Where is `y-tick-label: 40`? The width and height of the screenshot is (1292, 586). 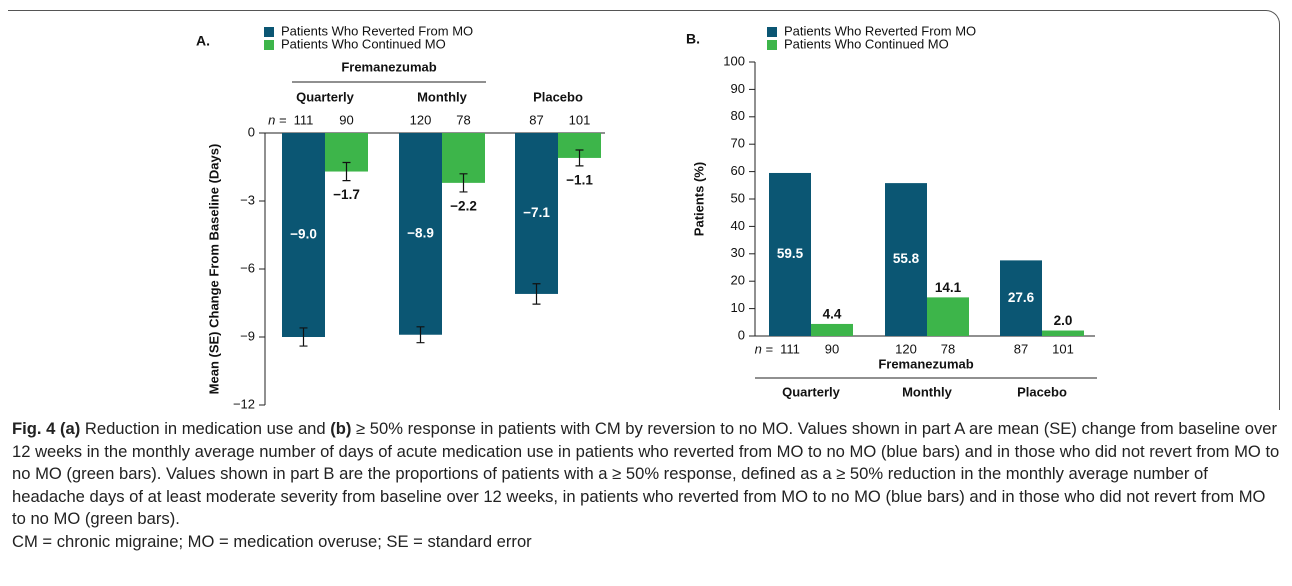 y-tick-label: 40 is located at coordinates (738, 225).